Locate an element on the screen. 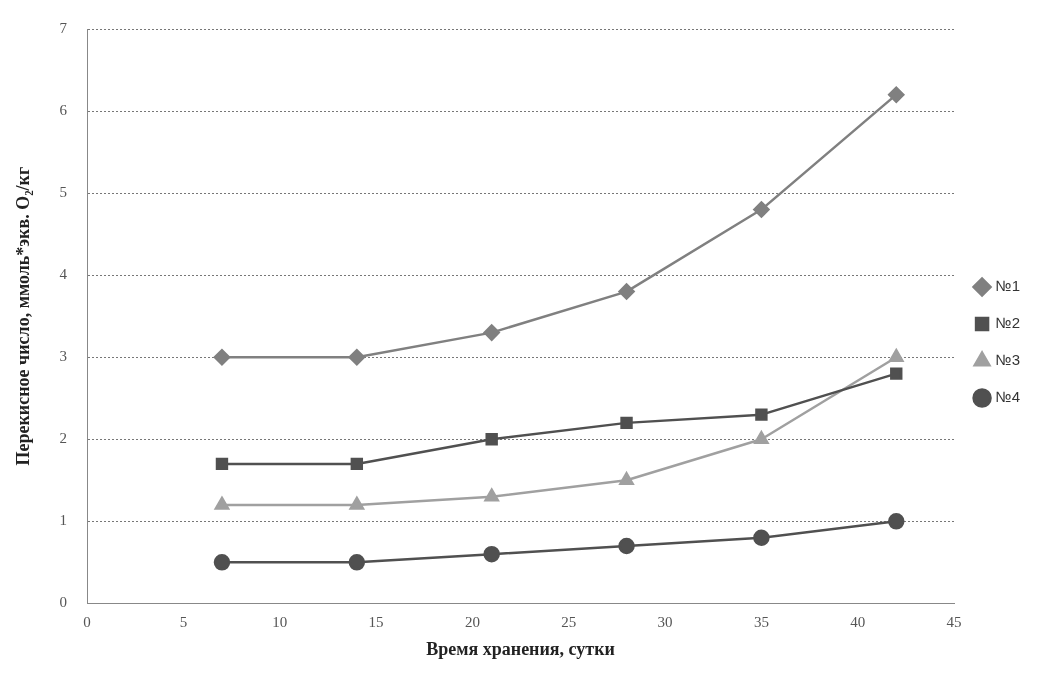 This screenshot has width=1050, height=675. x-tick-label: 5 is located at coordinates (183, 622).